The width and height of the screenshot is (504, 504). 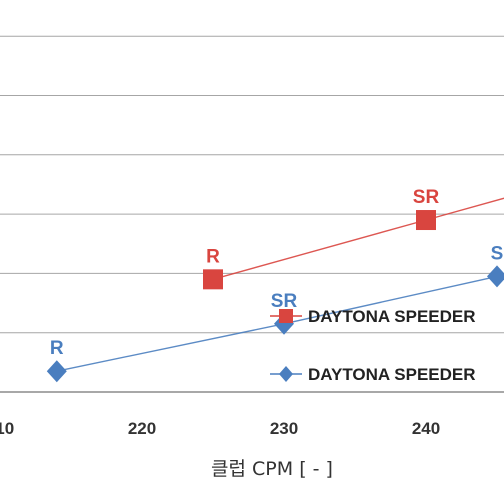 What do you see at coordinates (286, 316) in the screenshot?
I see `legend-marker-square` at bounding box center [286, 316].